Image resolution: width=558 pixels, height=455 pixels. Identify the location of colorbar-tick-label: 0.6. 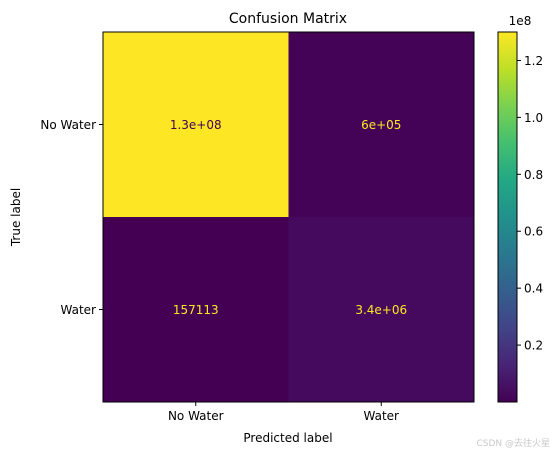
(533, 232).